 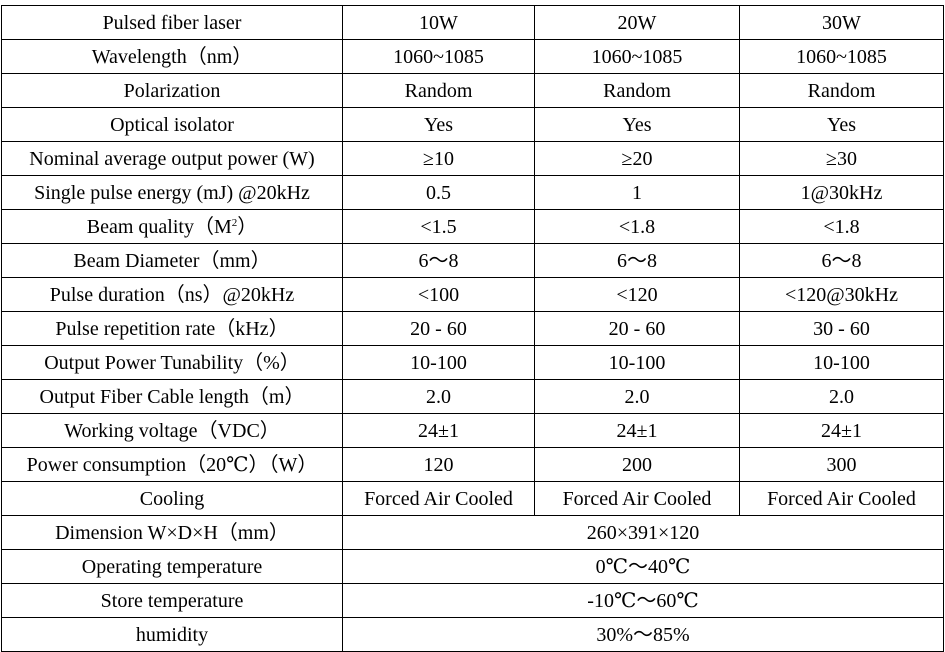 I want to click on row-value: <100, so click(x=438, y=294).